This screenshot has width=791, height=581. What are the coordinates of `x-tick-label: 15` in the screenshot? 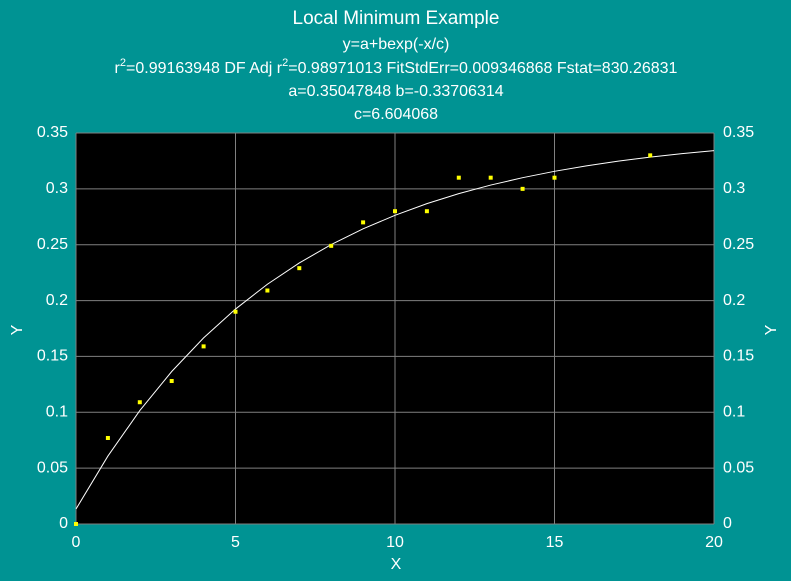 It's located at (555, 542).